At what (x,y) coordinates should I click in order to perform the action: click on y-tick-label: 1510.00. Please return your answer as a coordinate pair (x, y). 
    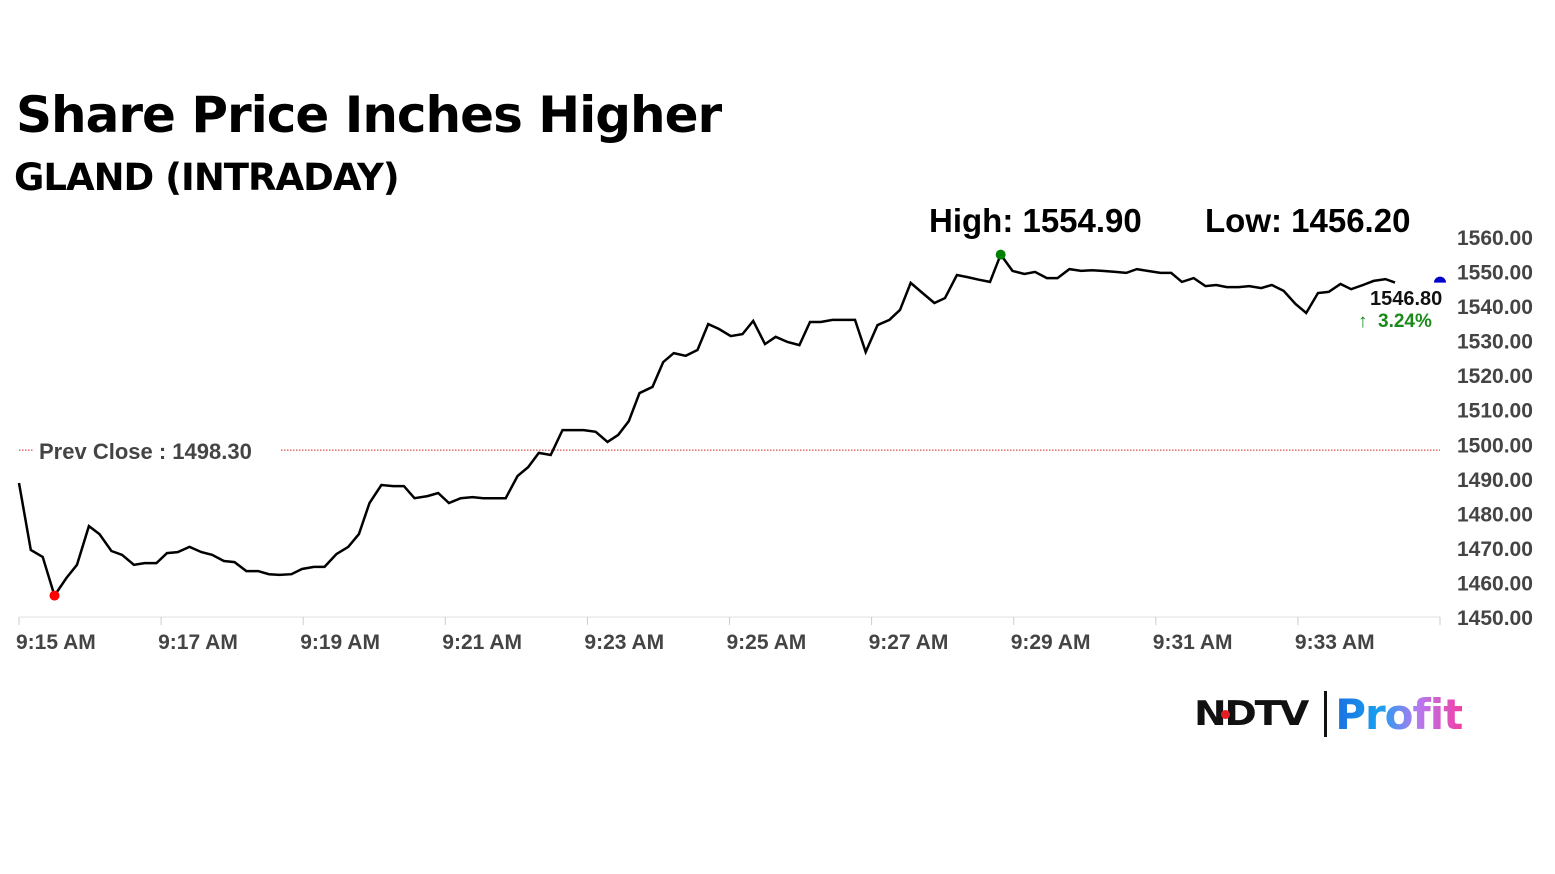
    Looking at the image, I should click on (1495, 411).